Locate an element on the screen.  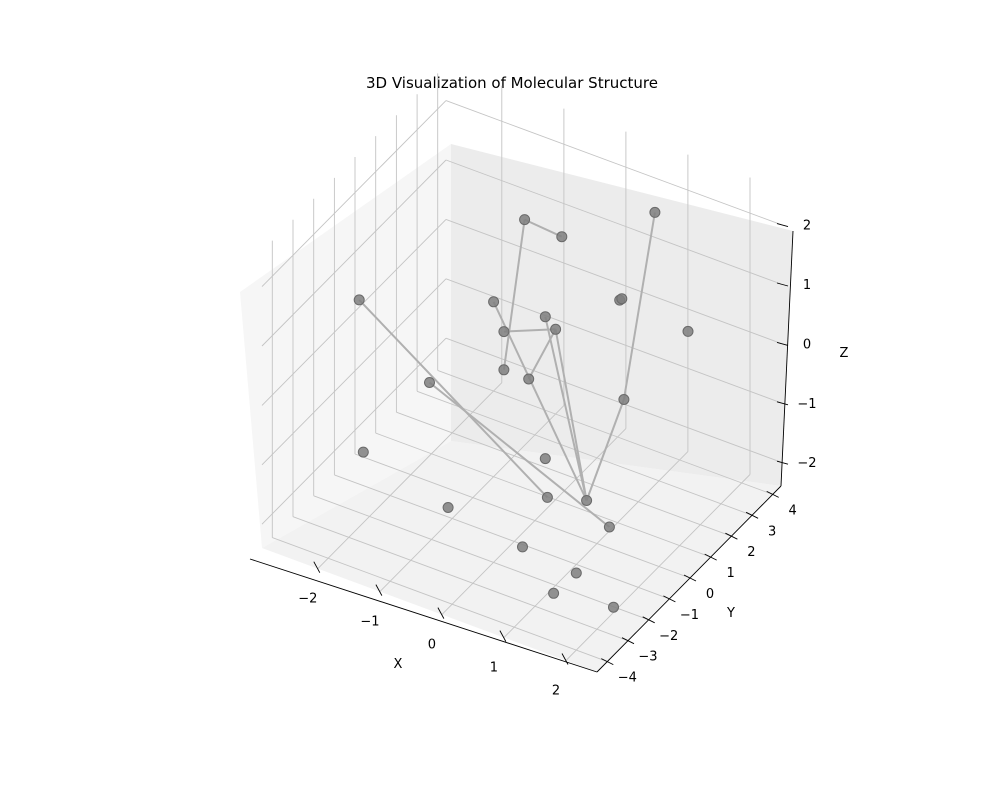
z-axis-line is located at coordinates (787, 358).